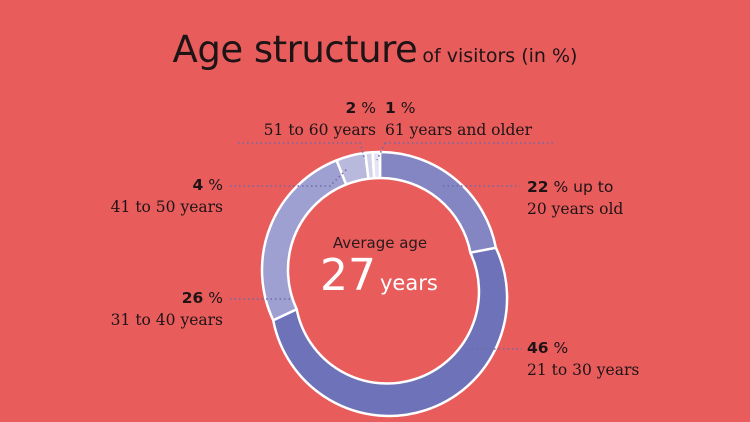 This screenshot has height=422, width=750. What do you see at coordinates (295, 49) in the screenshot?
I see `title-main: Age structure` at bounding box center [295, 49].